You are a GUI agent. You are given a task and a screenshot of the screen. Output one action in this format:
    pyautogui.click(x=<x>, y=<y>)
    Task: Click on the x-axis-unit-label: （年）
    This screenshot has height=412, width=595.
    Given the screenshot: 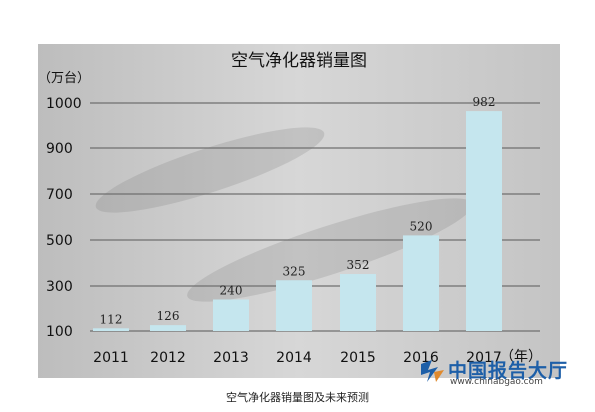 What is the action you would take?
    pyautogui.click(x=521, y=357)
    